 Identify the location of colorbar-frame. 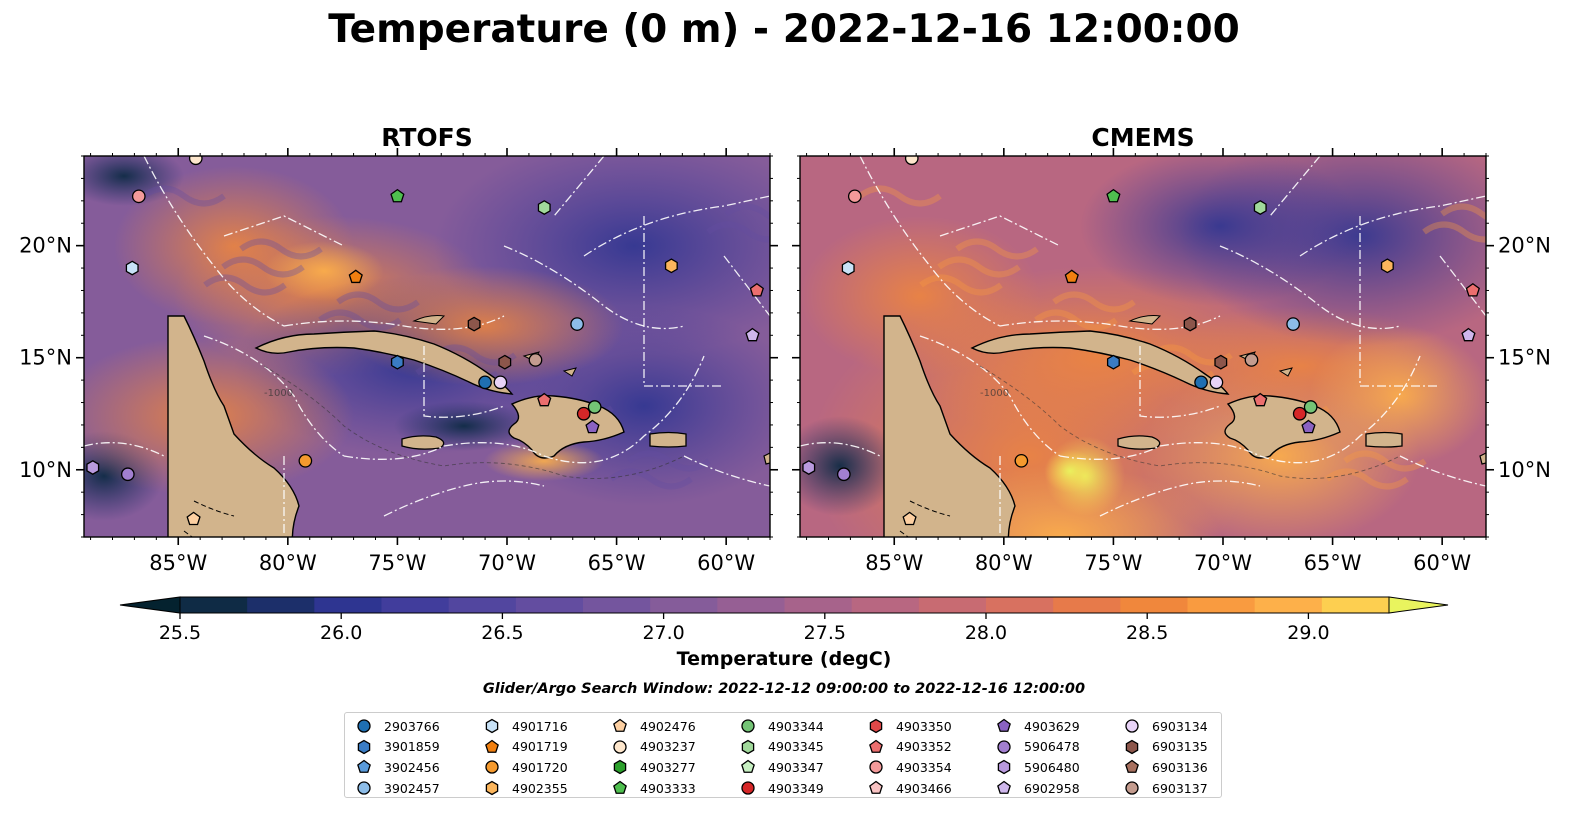
(784, 605).